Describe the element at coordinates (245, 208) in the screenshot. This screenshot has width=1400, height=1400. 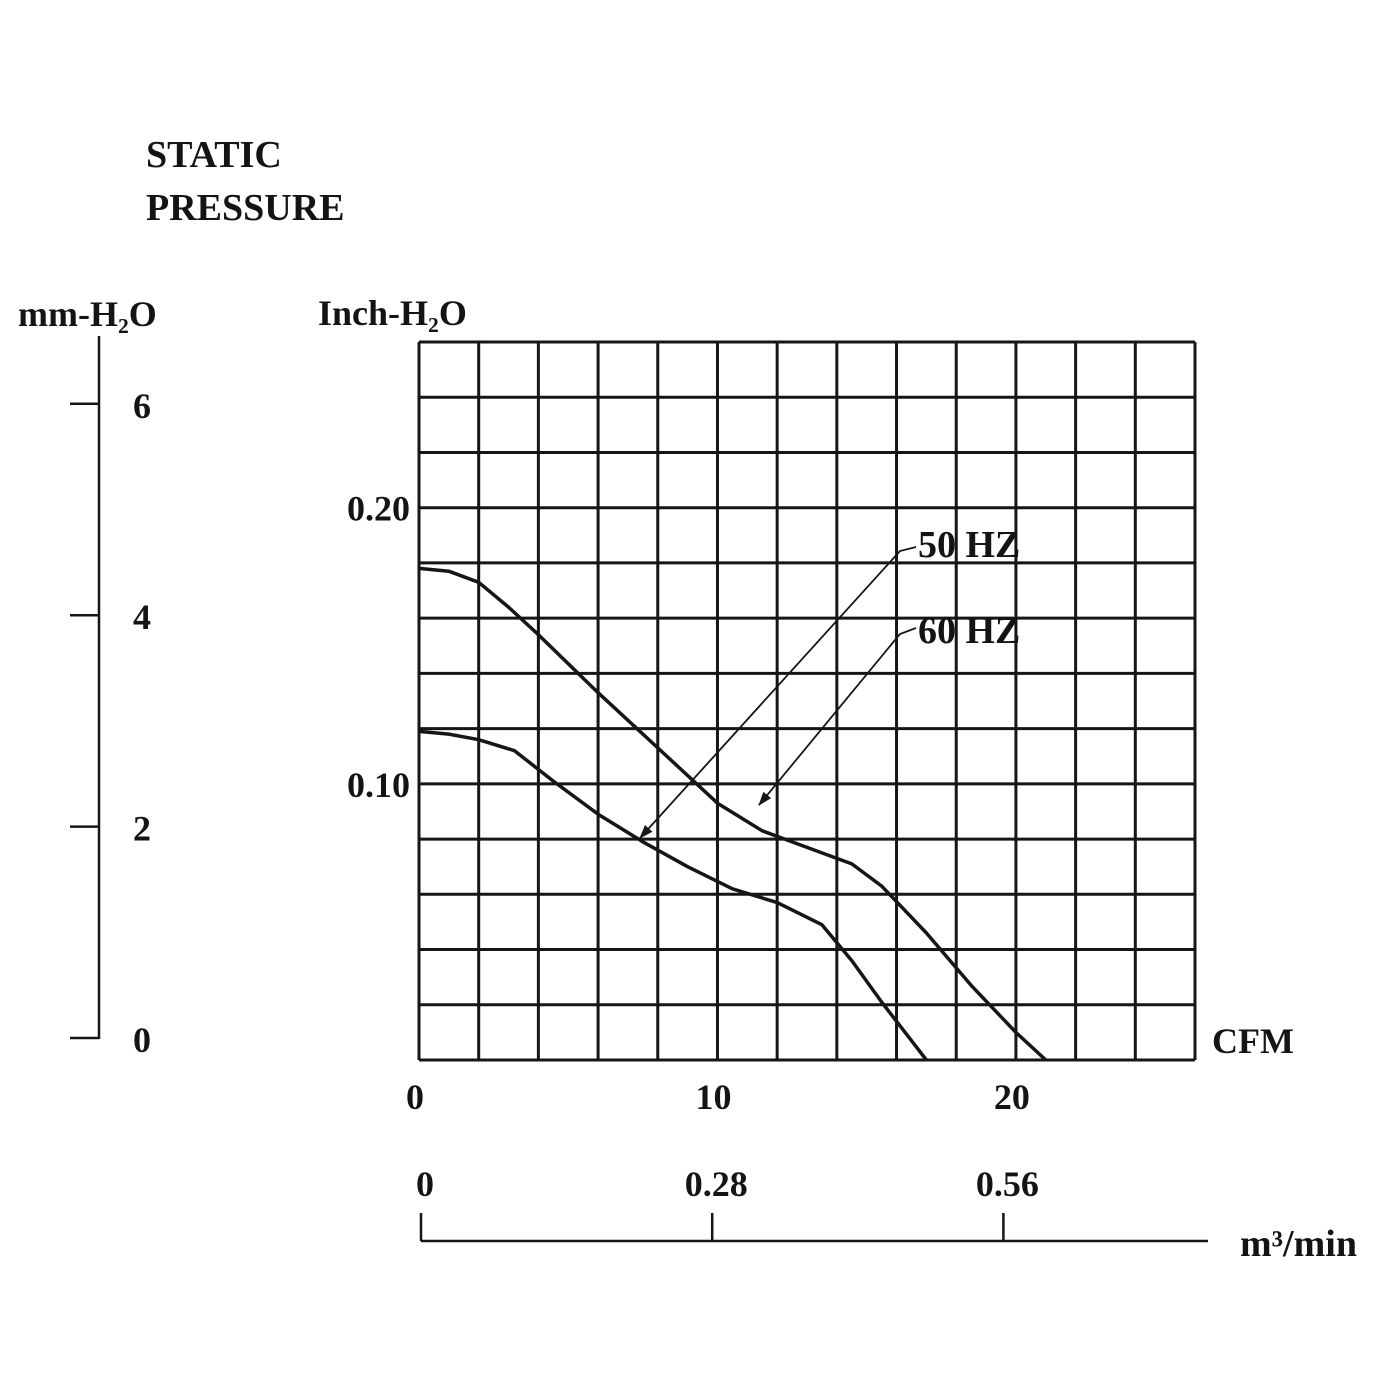
I see `chart-title-line-2: PRESSURE` at that location.